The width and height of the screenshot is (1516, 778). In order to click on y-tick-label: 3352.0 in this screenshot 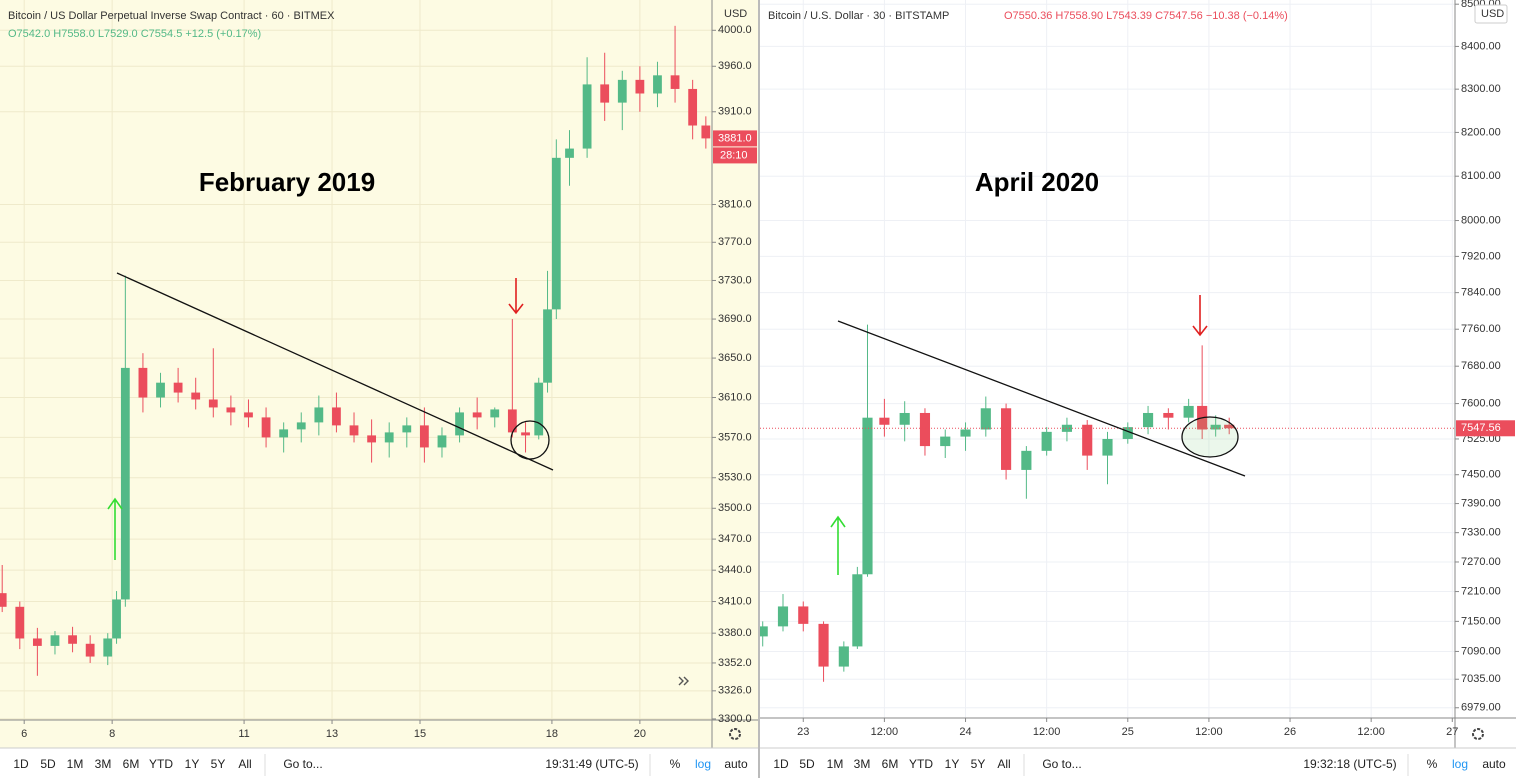, I will do `click(735, 663)`.